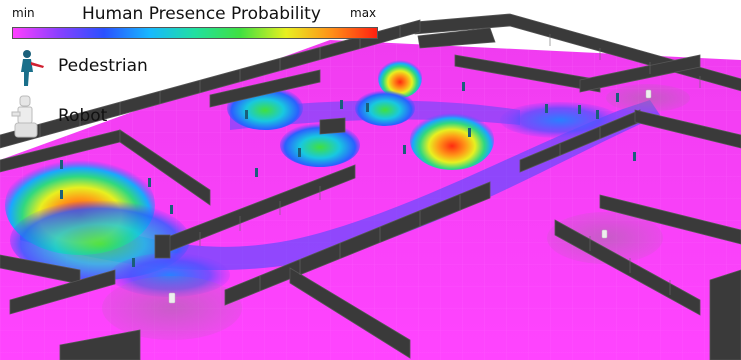 This screenshot has height=360, width=741. What do you see at coordinates (201, 14) in the screenshot?
I see `colorbar-title: Human Presence Probability` at bounding box center [201, 14].